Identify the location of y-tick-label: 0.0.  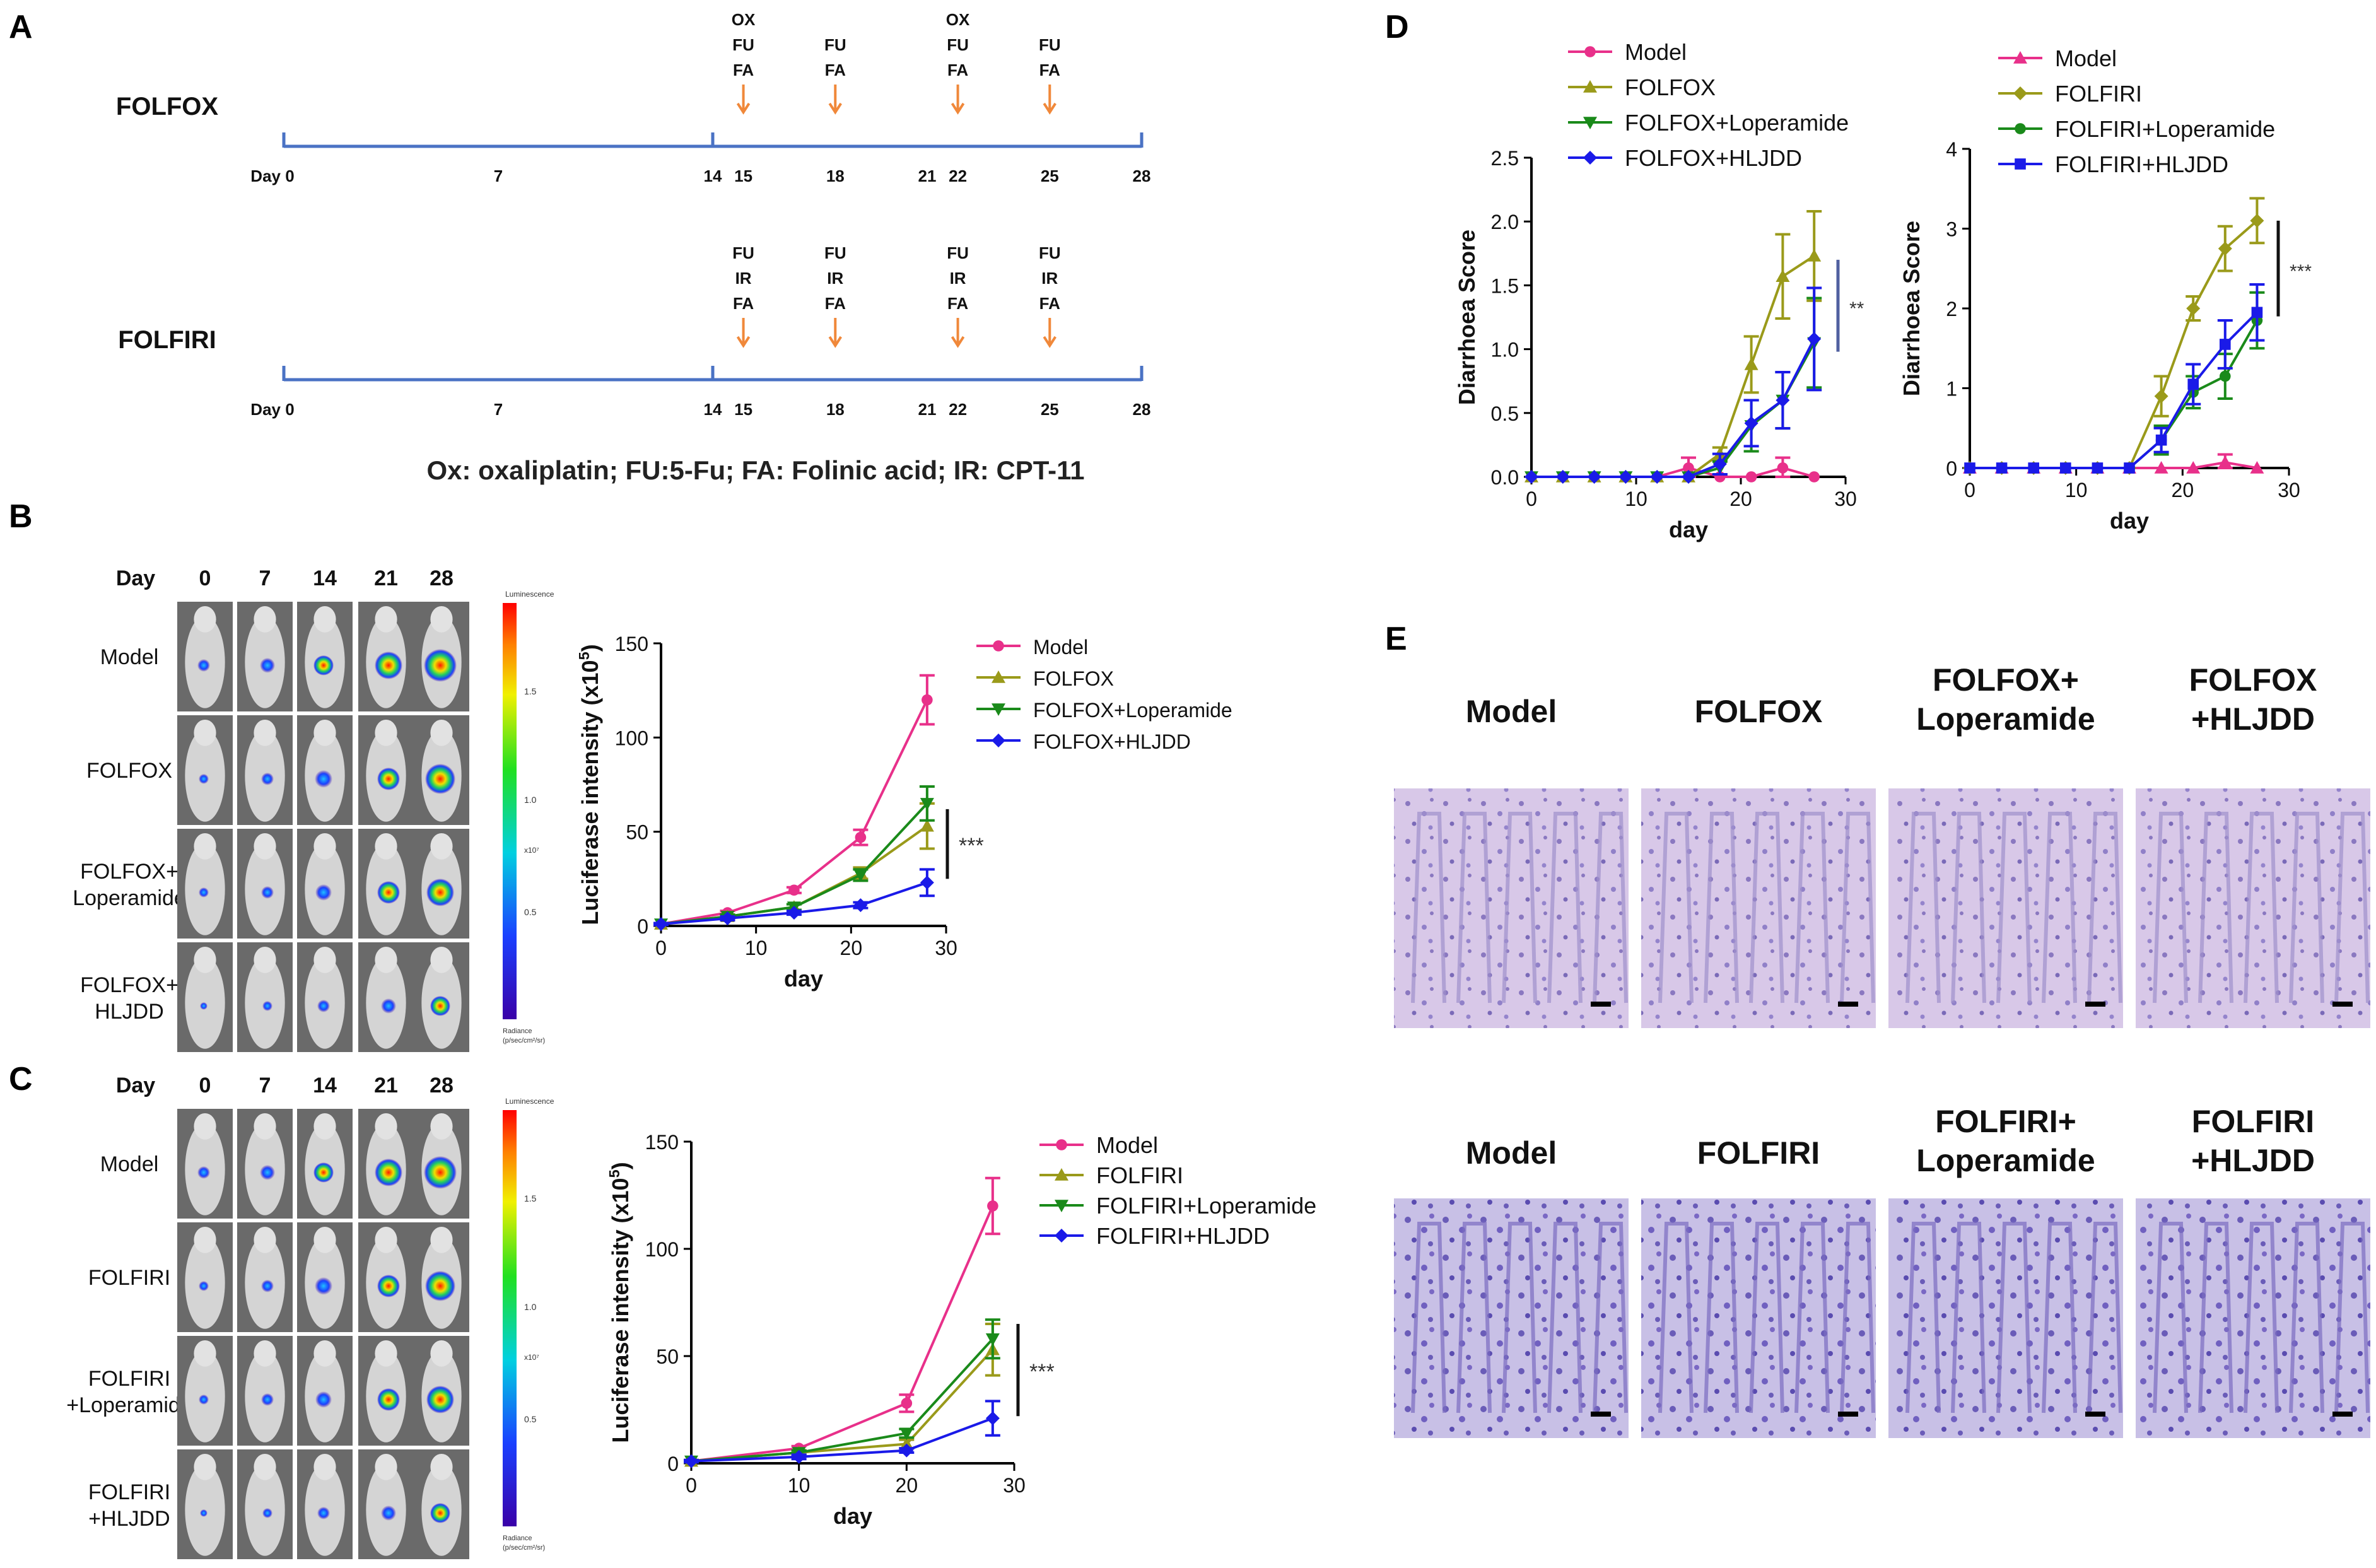
(1505, 477).